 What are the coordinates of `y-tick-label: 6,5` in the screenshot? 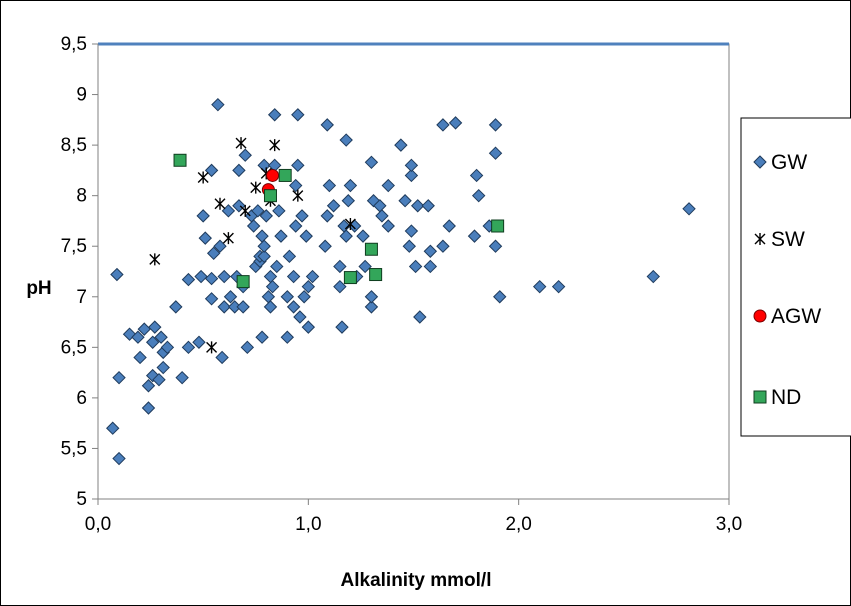 It's located at (74, 347).